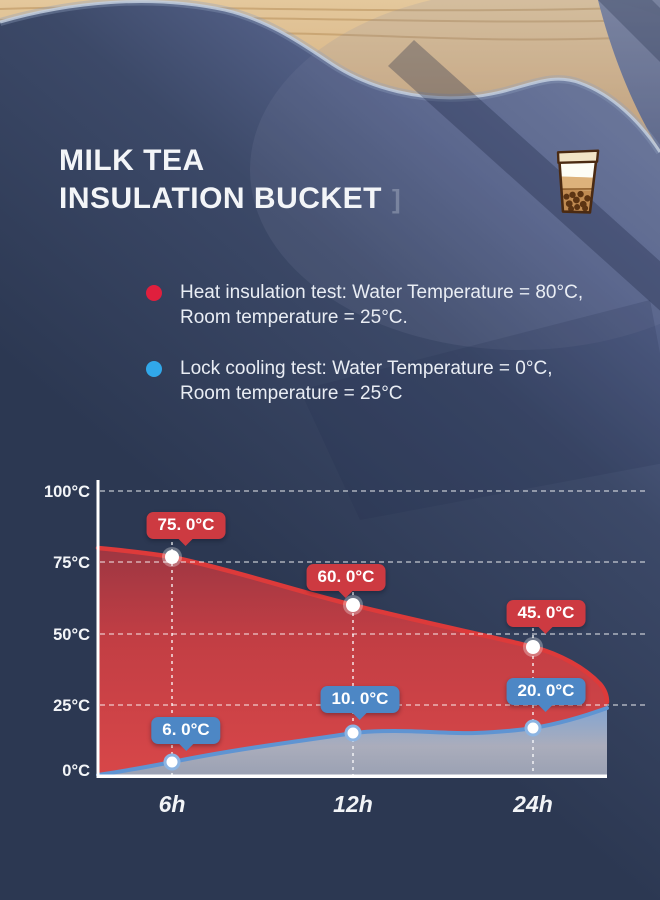 The width and height of the screenshot is (660, 900). What do you see at coordinates (76, 771) in the screenshot?
I see `y-tick-0: 0°C` at bounding box center [76, 771].